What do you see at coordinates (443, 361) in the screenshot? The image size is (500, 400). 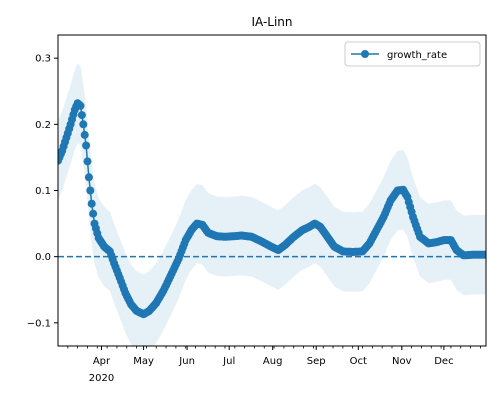 I see `x-tick-label: Dec` at bounding box center [443, 361].